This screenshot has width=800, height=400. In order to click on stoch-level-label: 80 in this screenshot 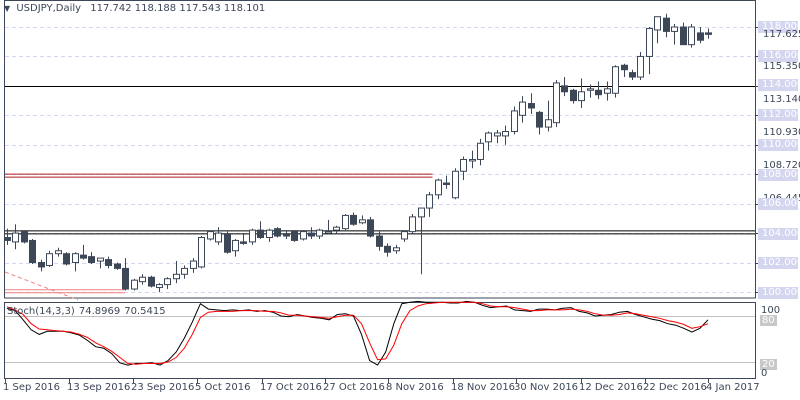, I will do `click(768, 320)`.